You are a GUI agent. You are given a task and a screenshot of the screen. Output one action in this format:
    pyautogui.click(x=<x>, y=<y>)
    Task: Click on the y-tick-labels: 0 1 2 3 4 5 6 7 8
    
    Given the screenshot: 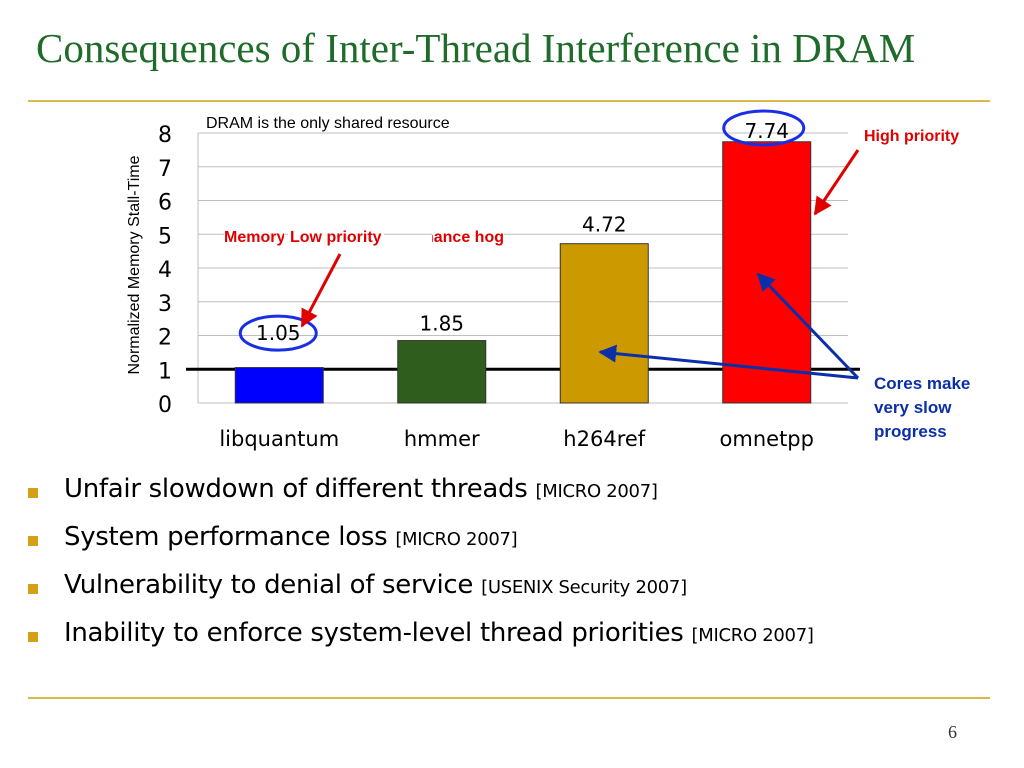 What is the action you would take?
    pyautogui.click(x=165, y=270)
    